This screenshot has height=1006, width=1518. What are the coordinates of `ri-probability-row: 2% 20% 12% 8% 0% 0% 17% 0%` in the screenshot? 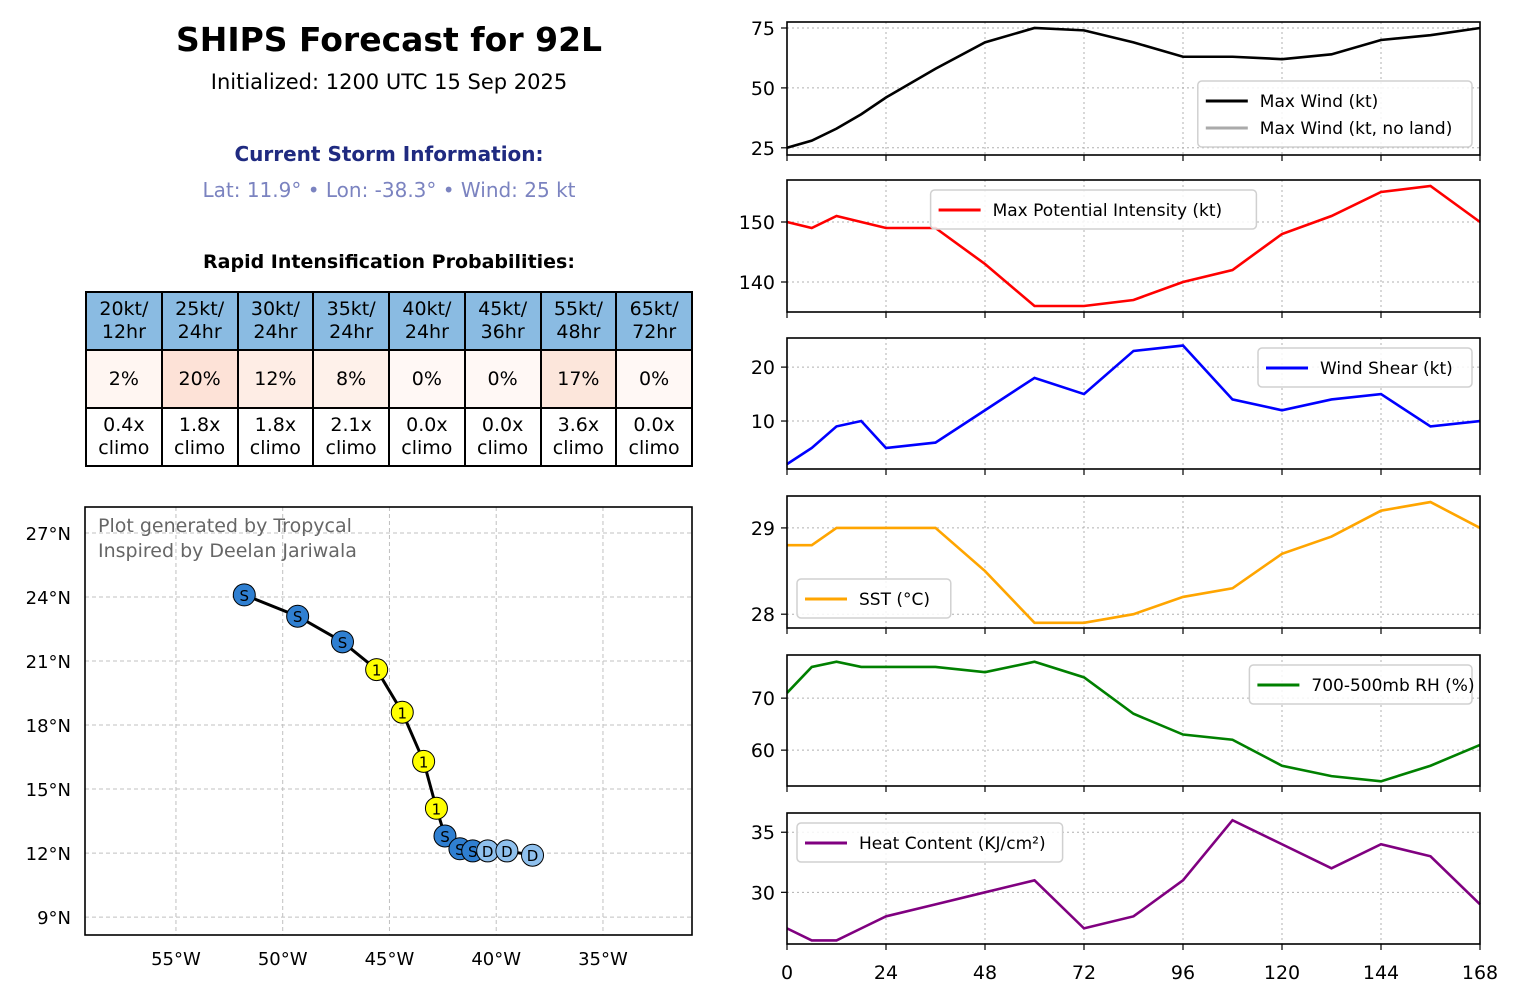 It's located at (389, 379).